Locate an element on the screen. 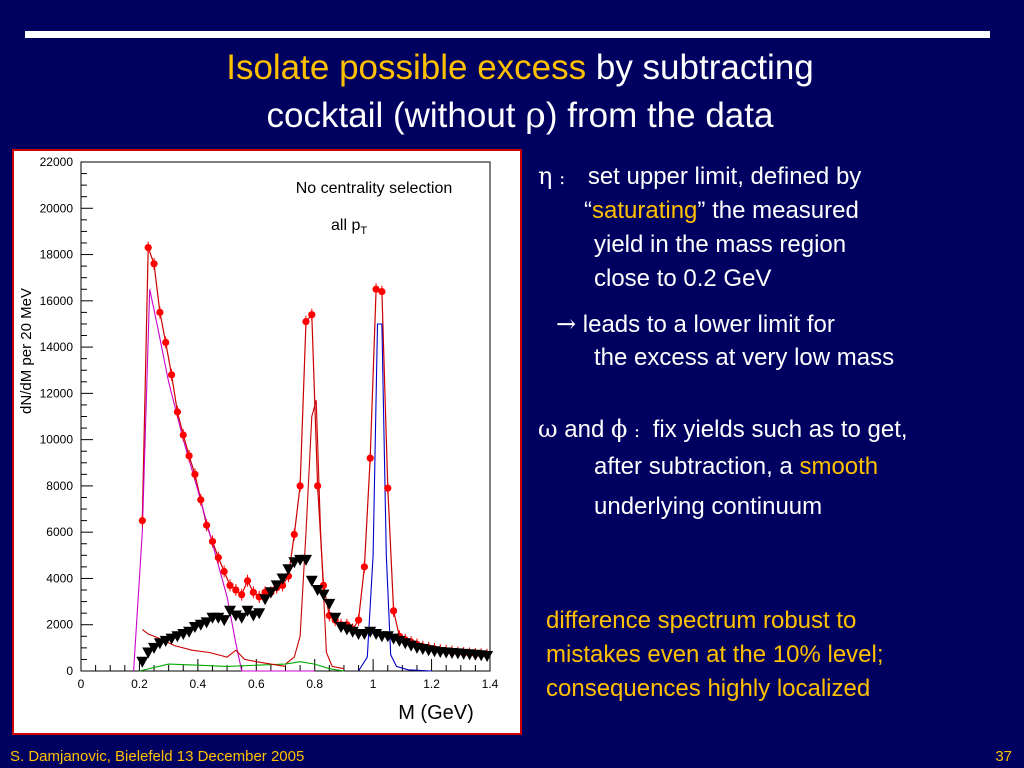  omega-note-line3: underlying continuum is located at coordinates (708, 506).